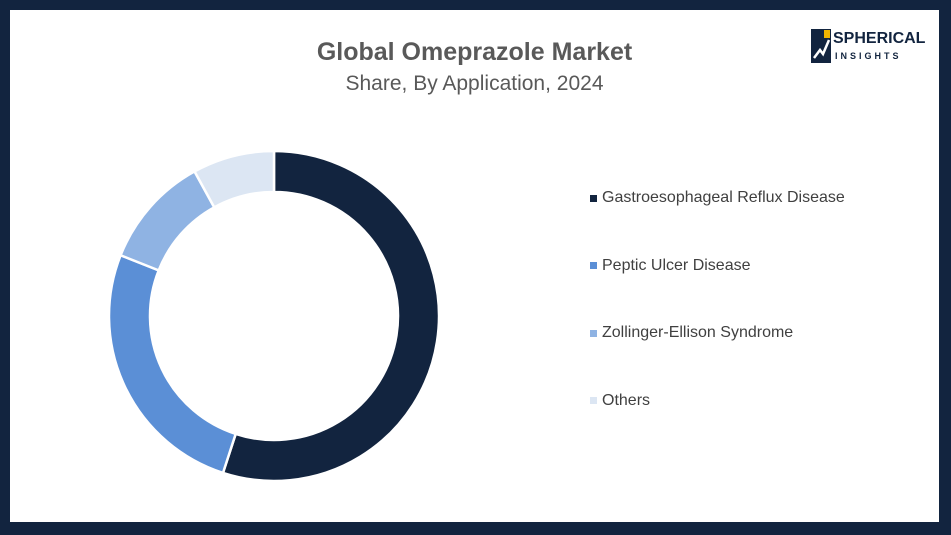 This screenshot has width=951, height=535. What do you see at coordinates (474, 83) in the screenshot?
I see `chart-subtitle: Share, By Application, 2024` at bounding box center [474, 83].